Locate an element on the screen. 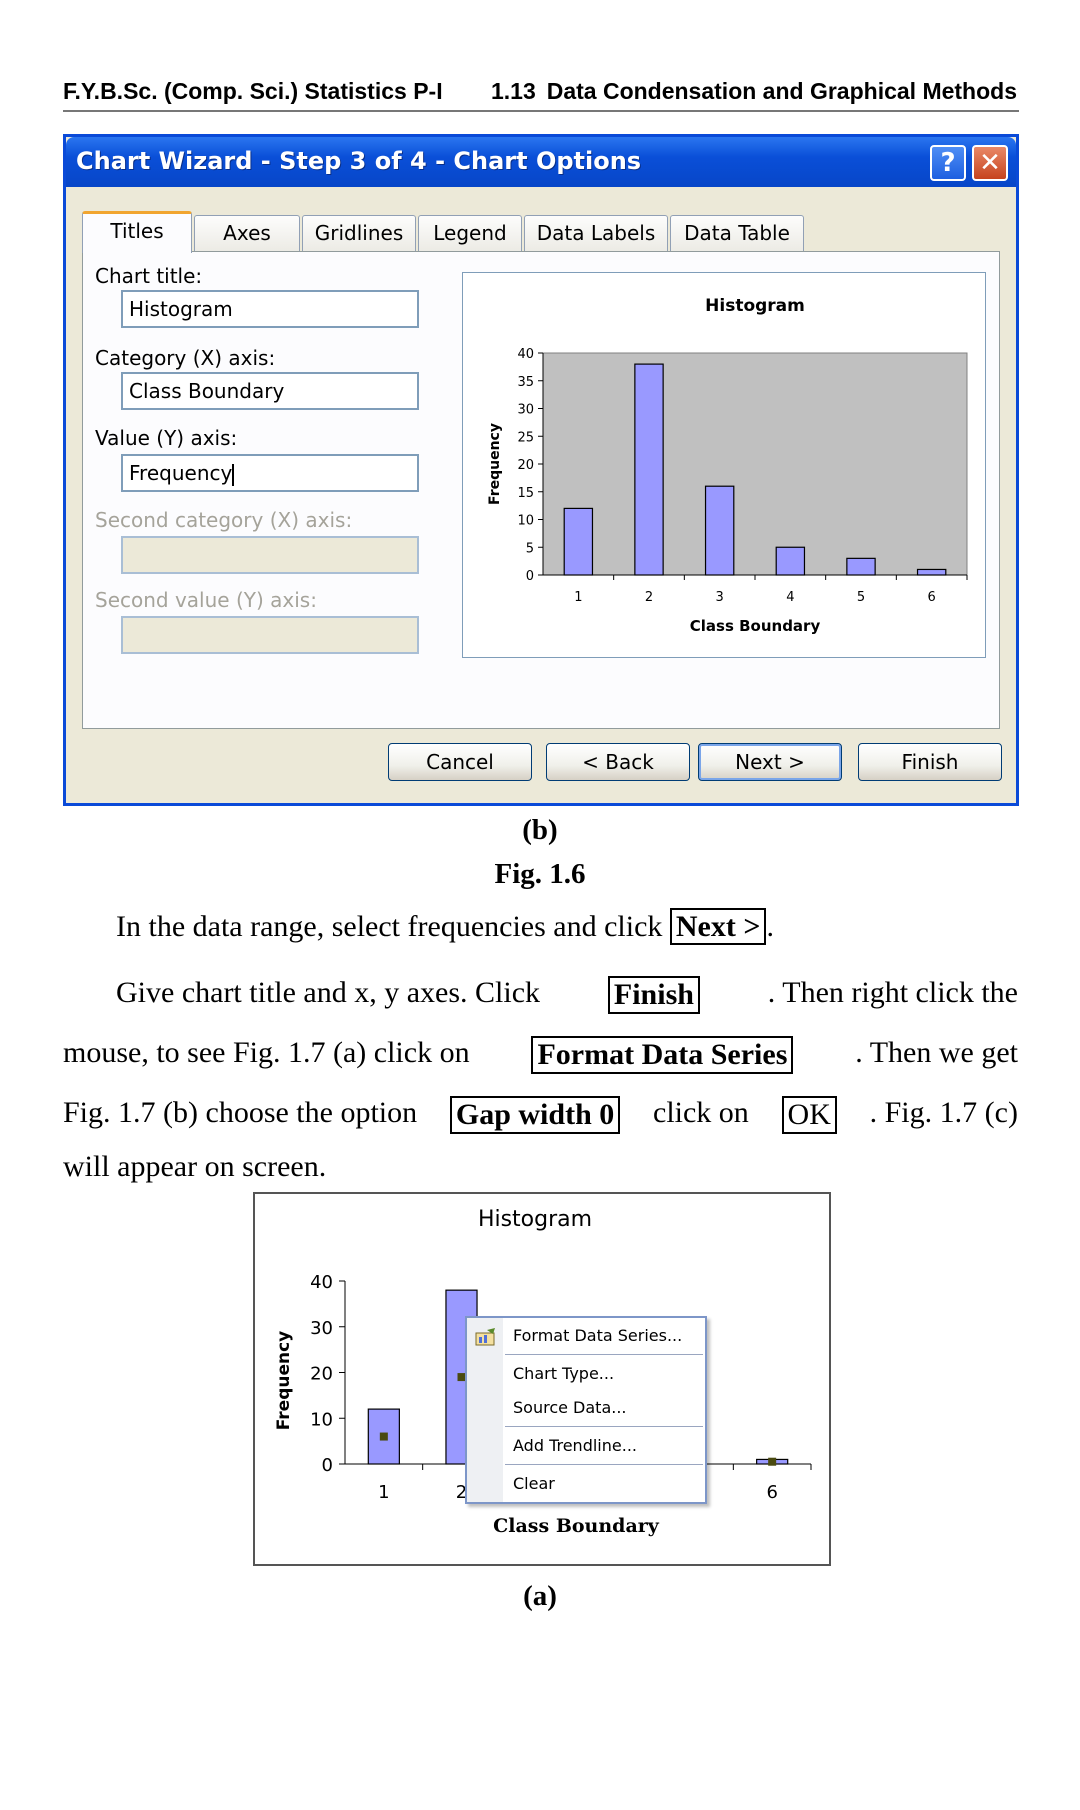 This screenshot has width=1080, height=1810. p3-key-format: Format Data Series is located at coordinates (662, 1055).